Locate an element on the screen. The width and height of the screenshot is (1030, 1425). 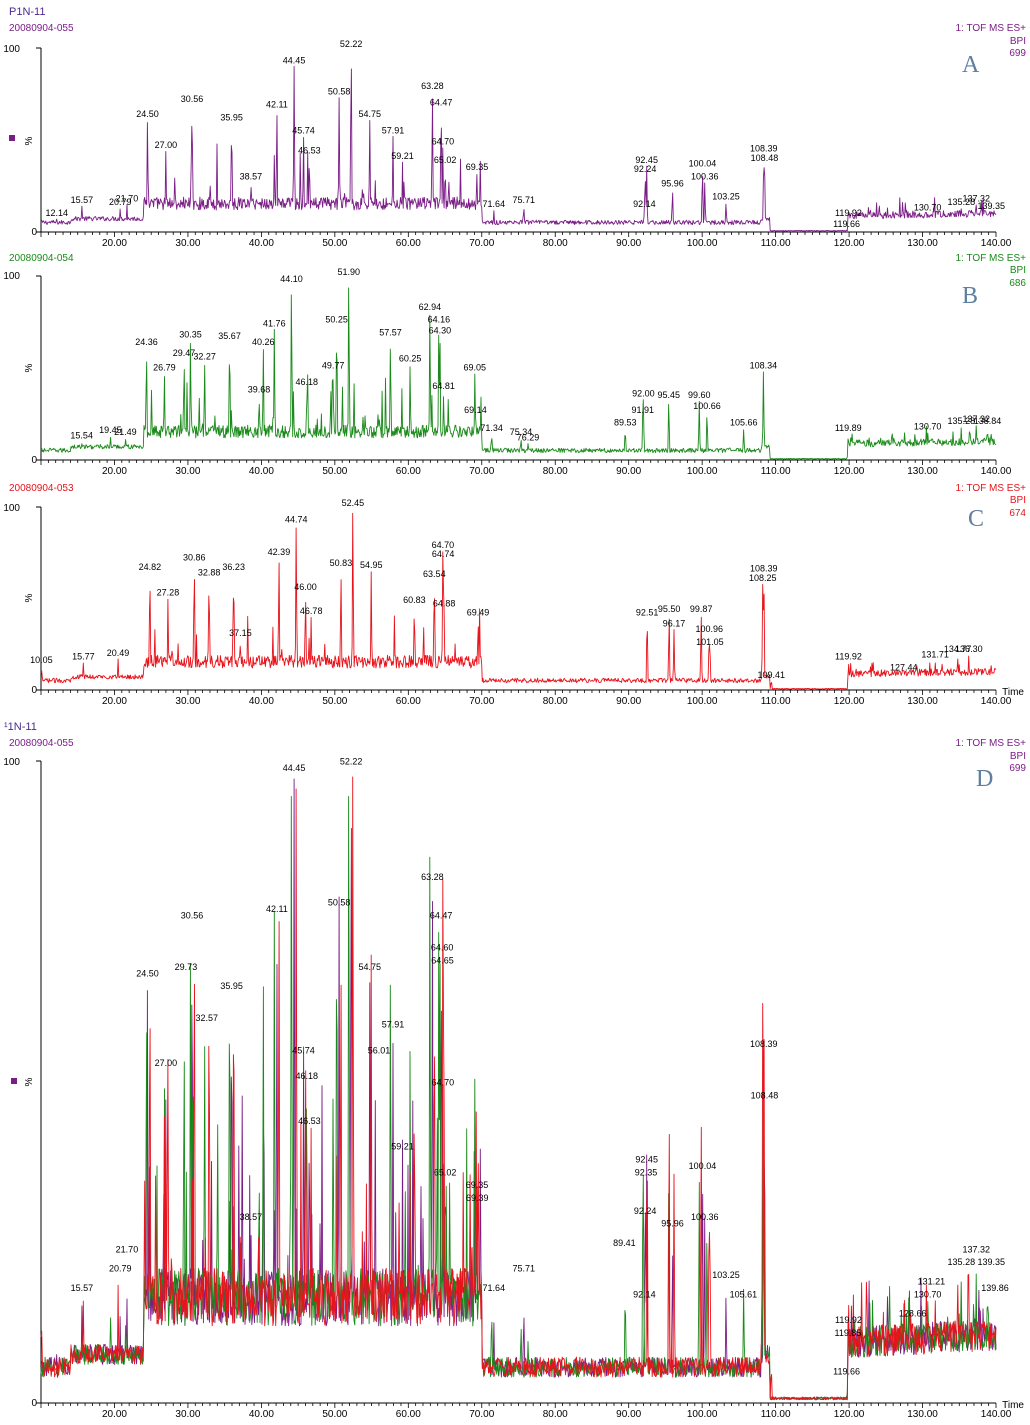
peak-label: 20.49 is located at coordinates (118, 653).